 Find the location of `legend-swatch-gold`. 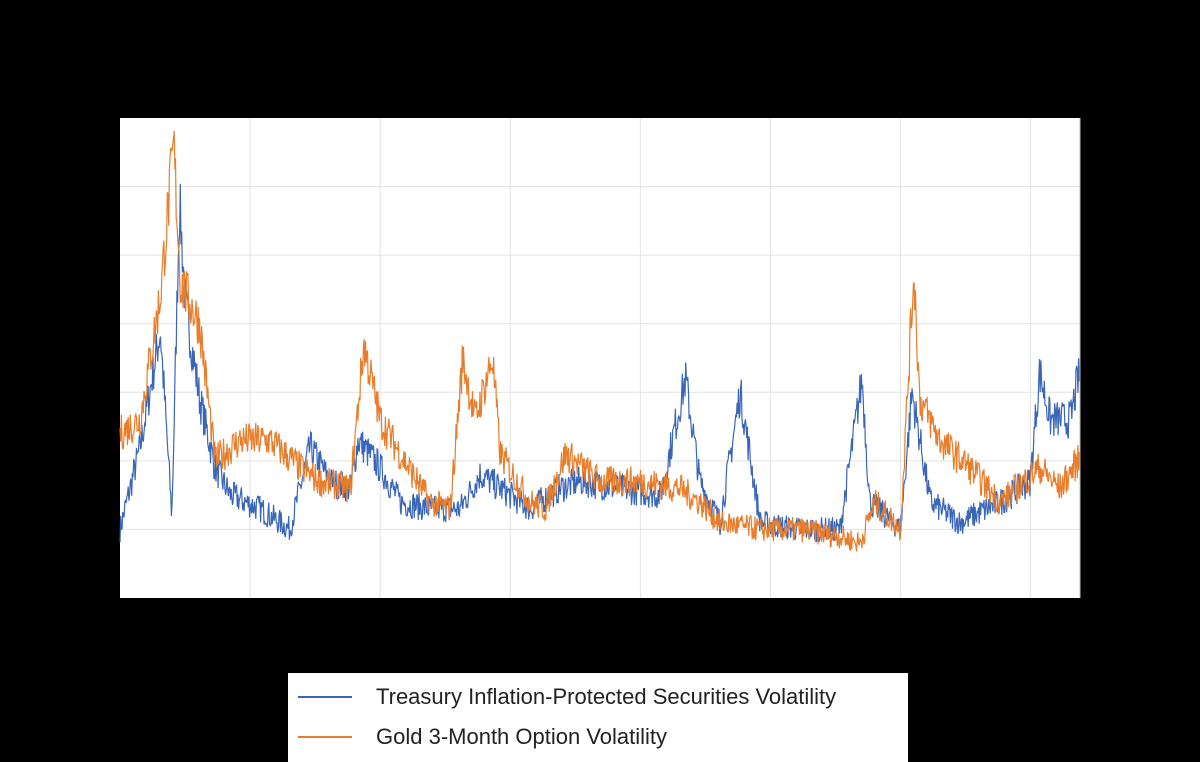

legend-swatch-gold is located at coordinates (325, 737).